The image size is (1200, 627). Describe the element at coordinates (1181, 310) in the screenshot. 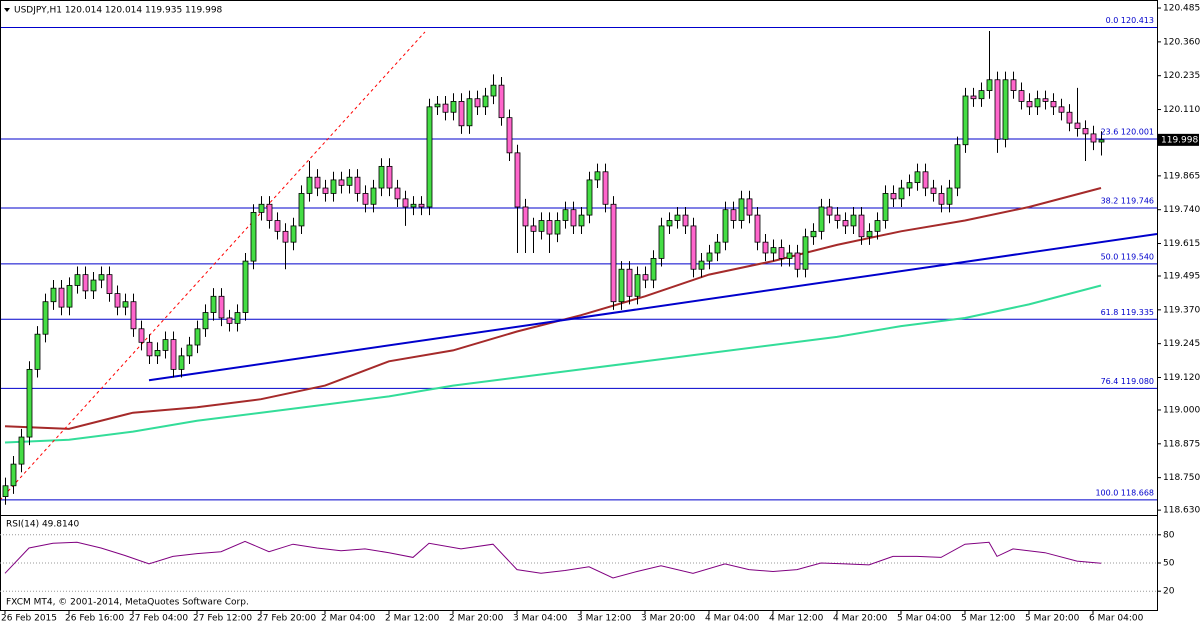

I see `y-tick-label: 119.370` at that location.